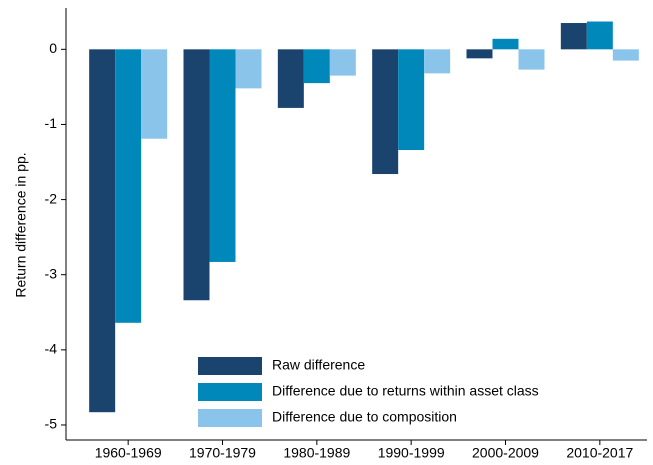  What do you see at coordinates (222, 453) in the screenshot?
I see `x-tick-label: 1970-1979` at bounding box center [222, 453].